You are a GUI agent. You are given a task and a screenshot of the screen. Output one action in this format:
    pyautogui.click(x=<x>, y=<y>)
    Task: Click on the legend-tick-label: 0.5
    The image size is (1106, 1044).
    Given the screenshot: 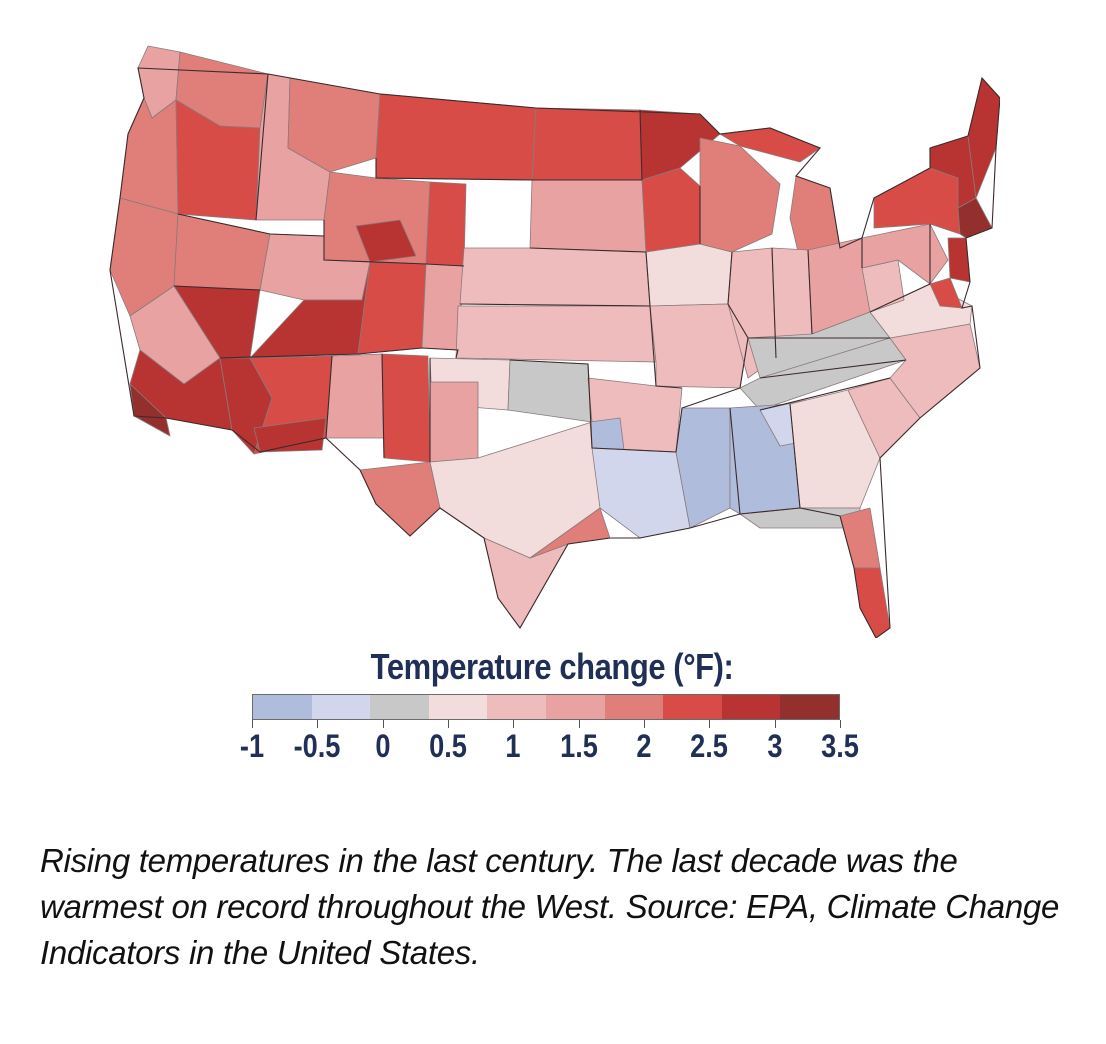 What is the action you would take?
    pyautogui.click(x=448, y=746)
    